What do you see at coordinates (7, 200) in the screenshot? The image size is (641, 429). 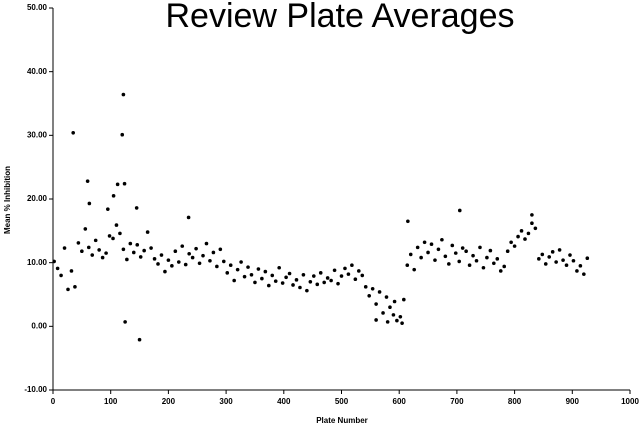 I see `y-axis-title: Mean % Inhibition` at bounding box center [7, 200].